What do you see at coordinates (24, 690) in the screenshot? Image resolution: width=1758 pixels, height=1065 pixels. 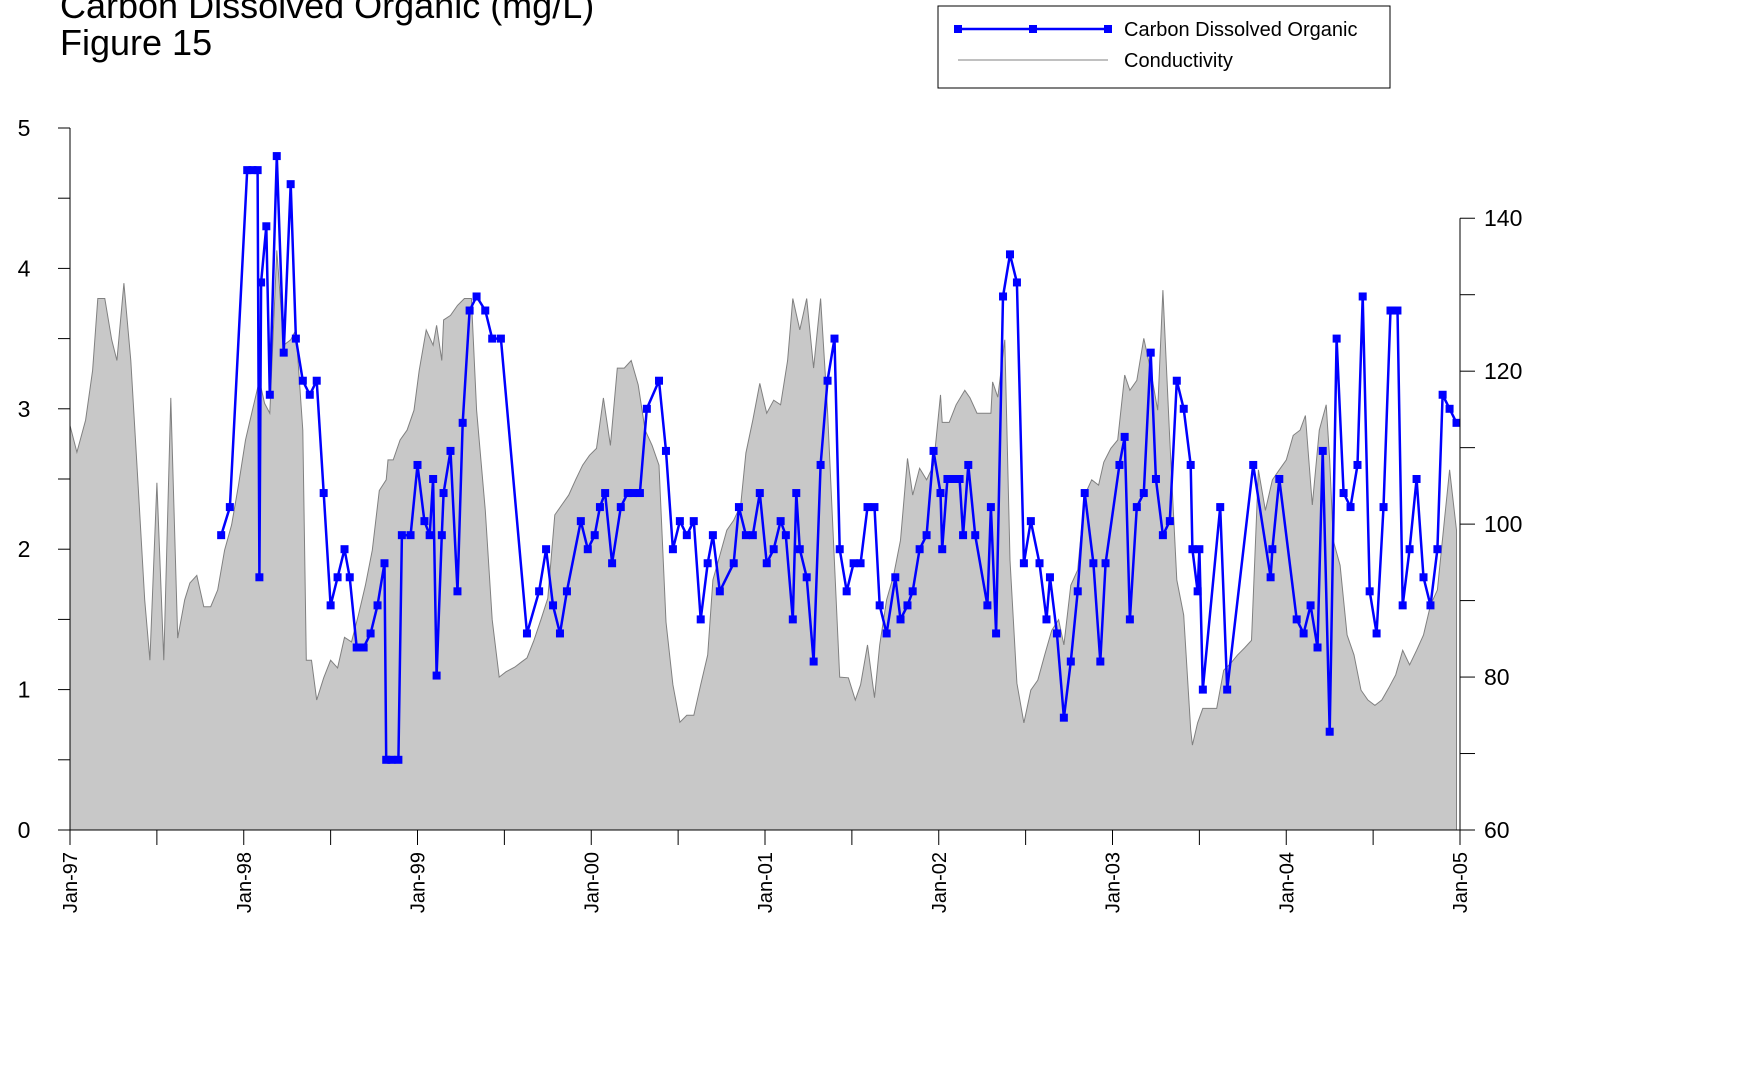 I see `y-tick-label: 1` at bounding box center [24, 690].